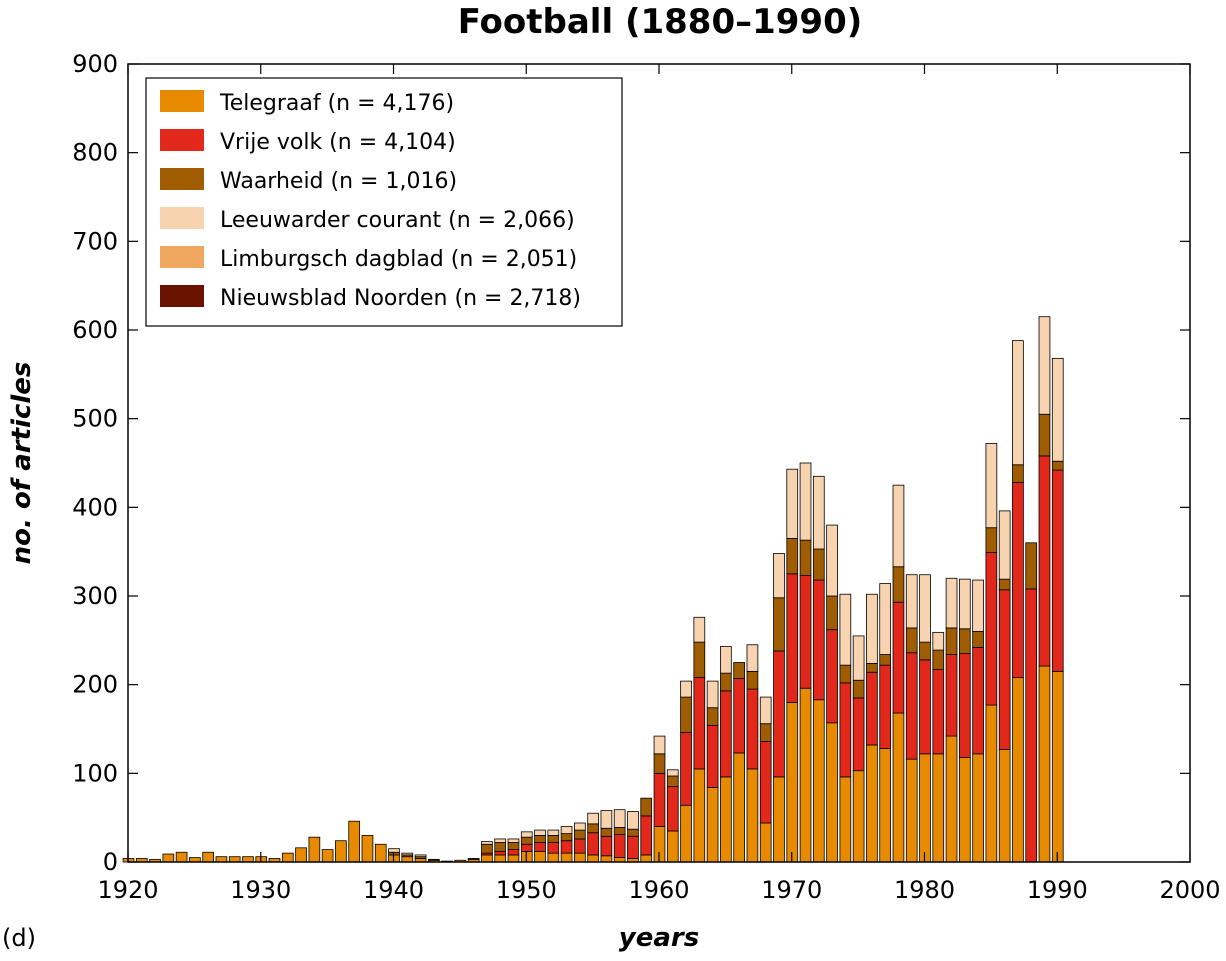 Image resolution: width=1226 pixels, height=961 pixels. I want to click on bar-segment-1947-s3, so click(487, 843).